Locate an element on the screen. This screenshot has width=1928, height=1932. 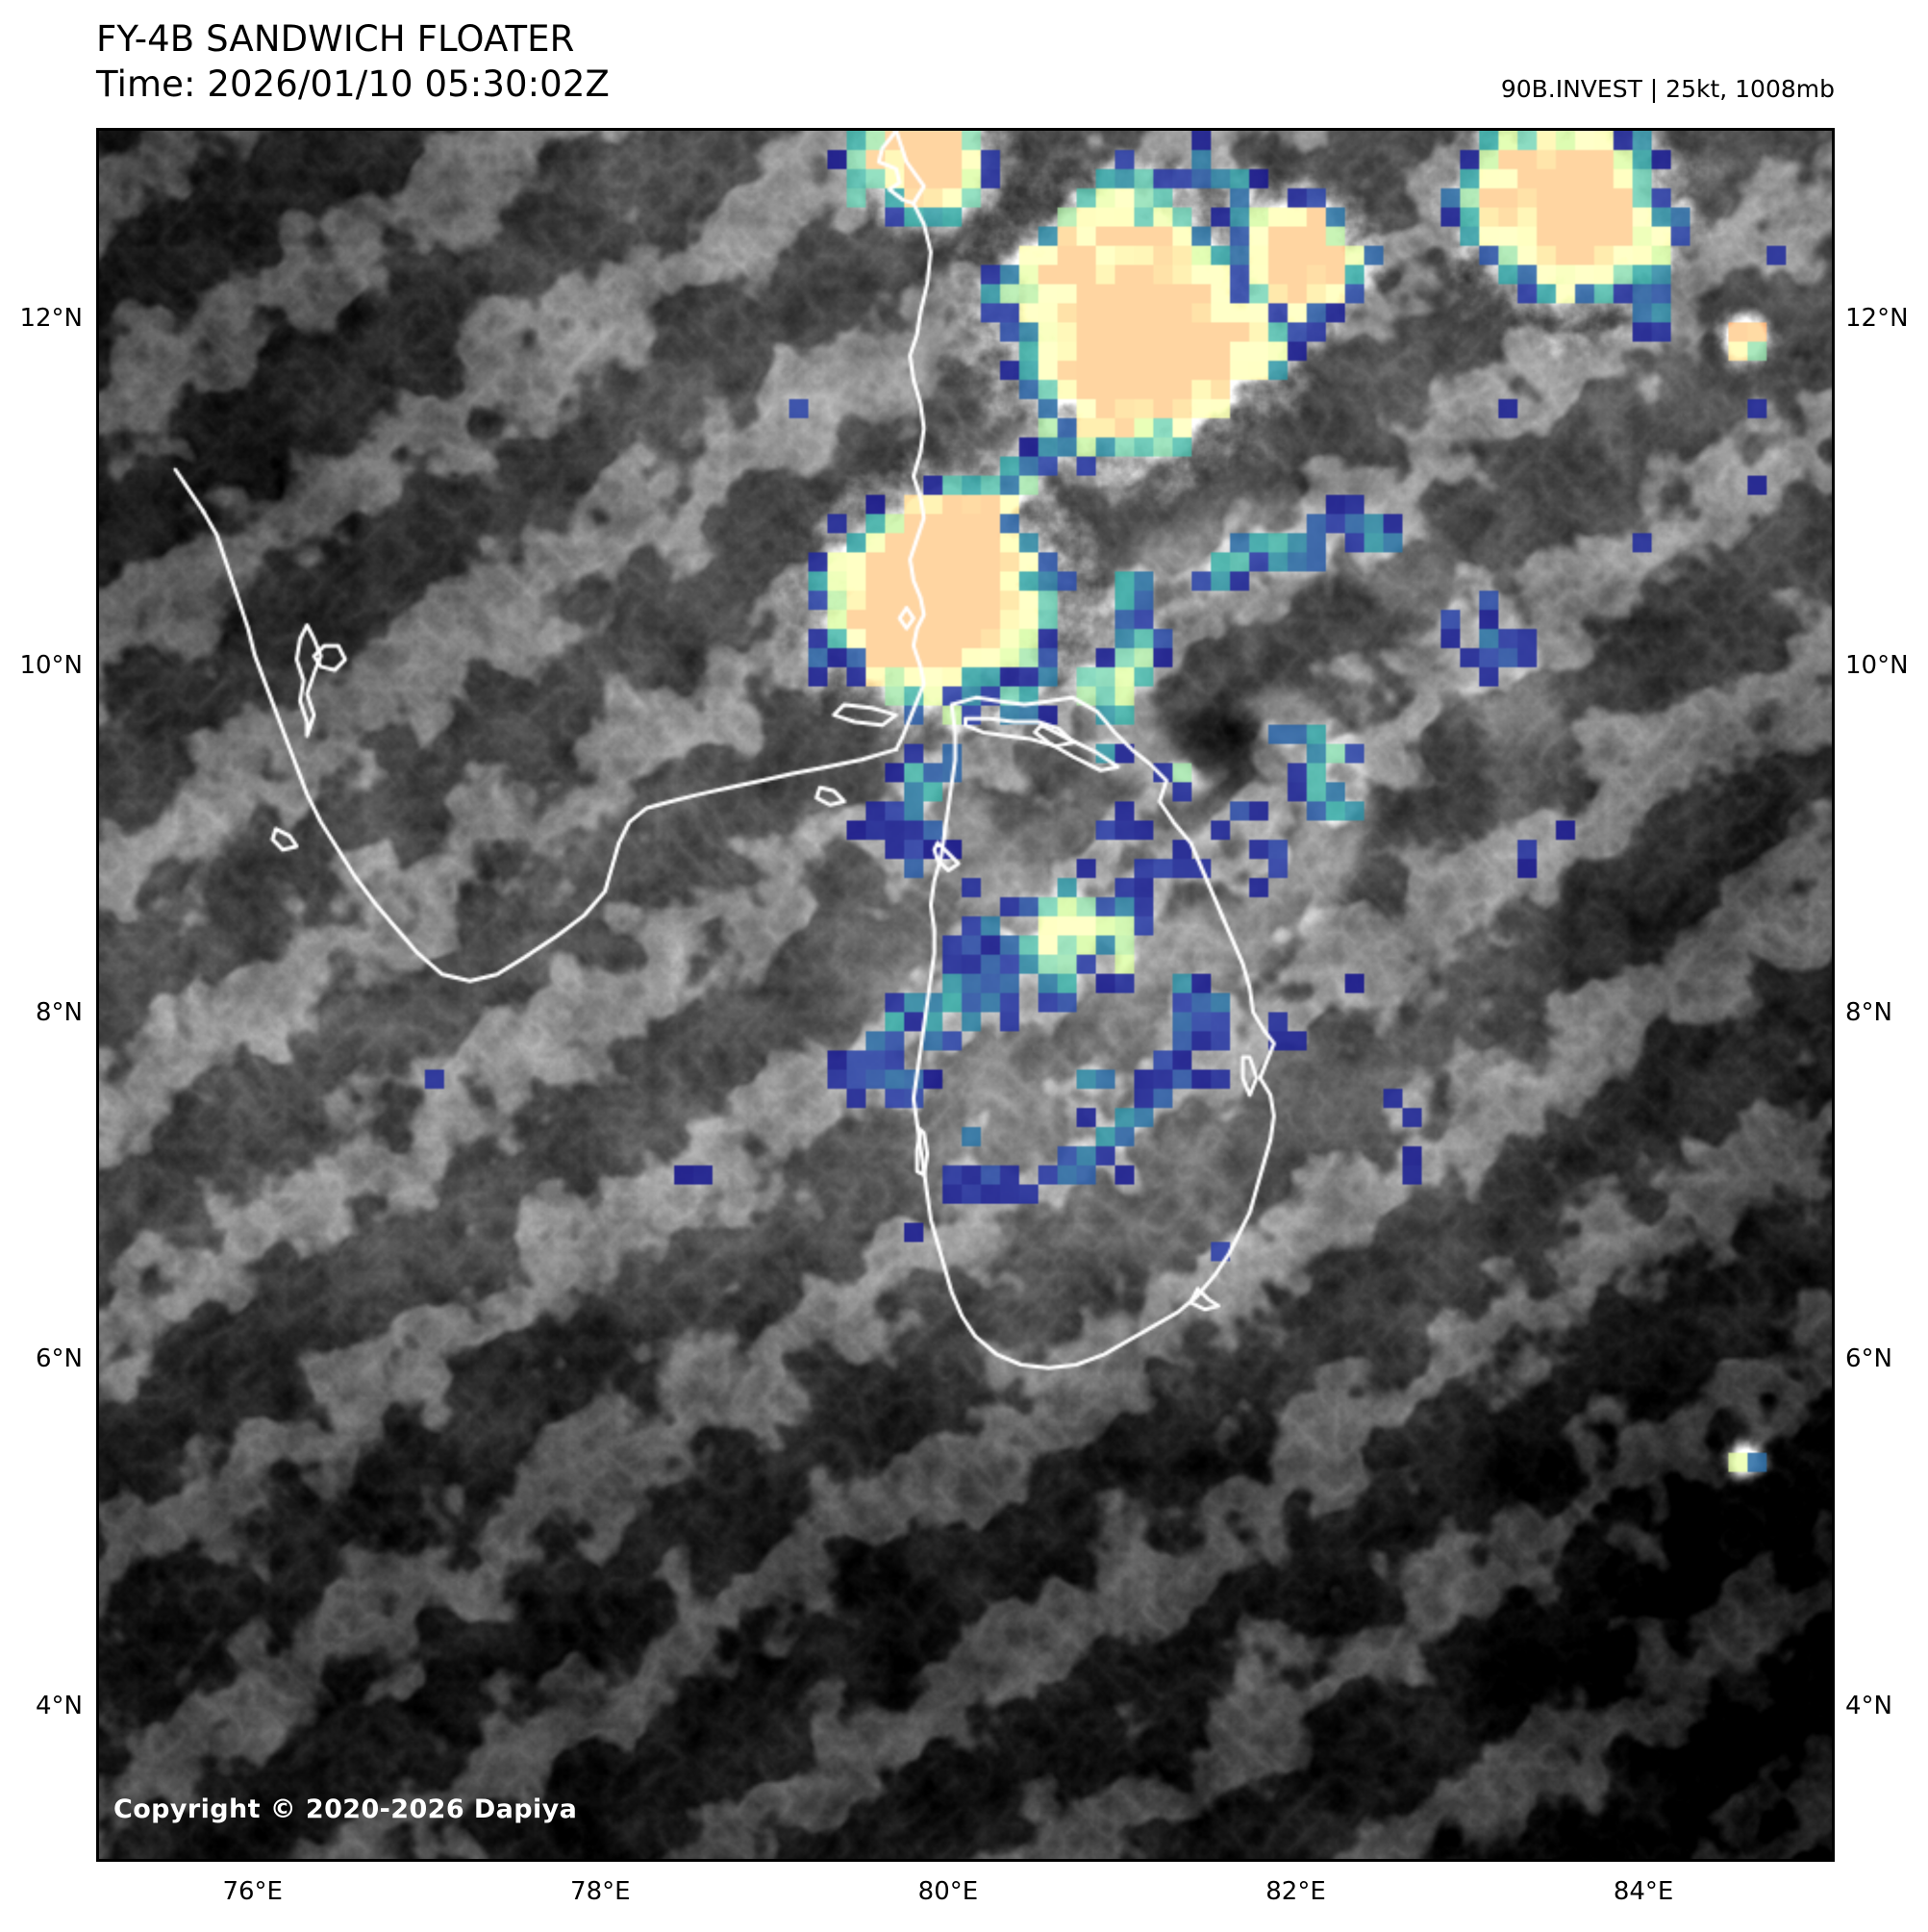
lat-tick-label-right-2: 8°N is located at coordinates (1869, 1012).